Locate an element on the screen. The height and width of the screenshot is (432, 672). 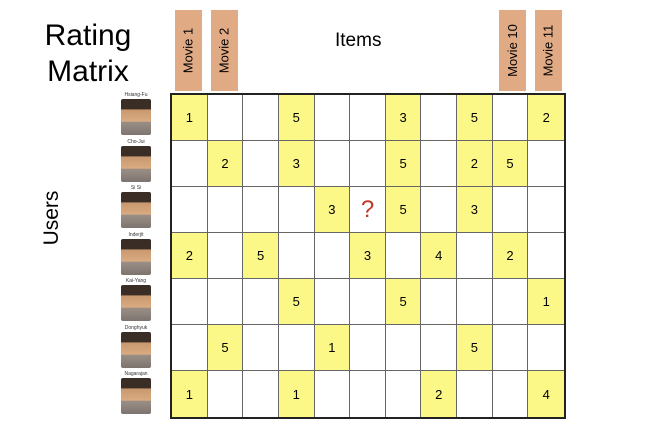
movie-label-text: Movie 1 is located at coordinates (188, 50).